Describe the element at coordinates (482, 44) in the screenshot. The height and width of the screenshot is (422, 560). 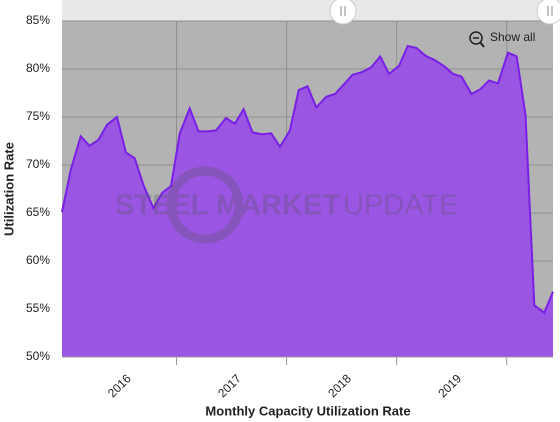
I see `zoom-icon-handle` at that location.